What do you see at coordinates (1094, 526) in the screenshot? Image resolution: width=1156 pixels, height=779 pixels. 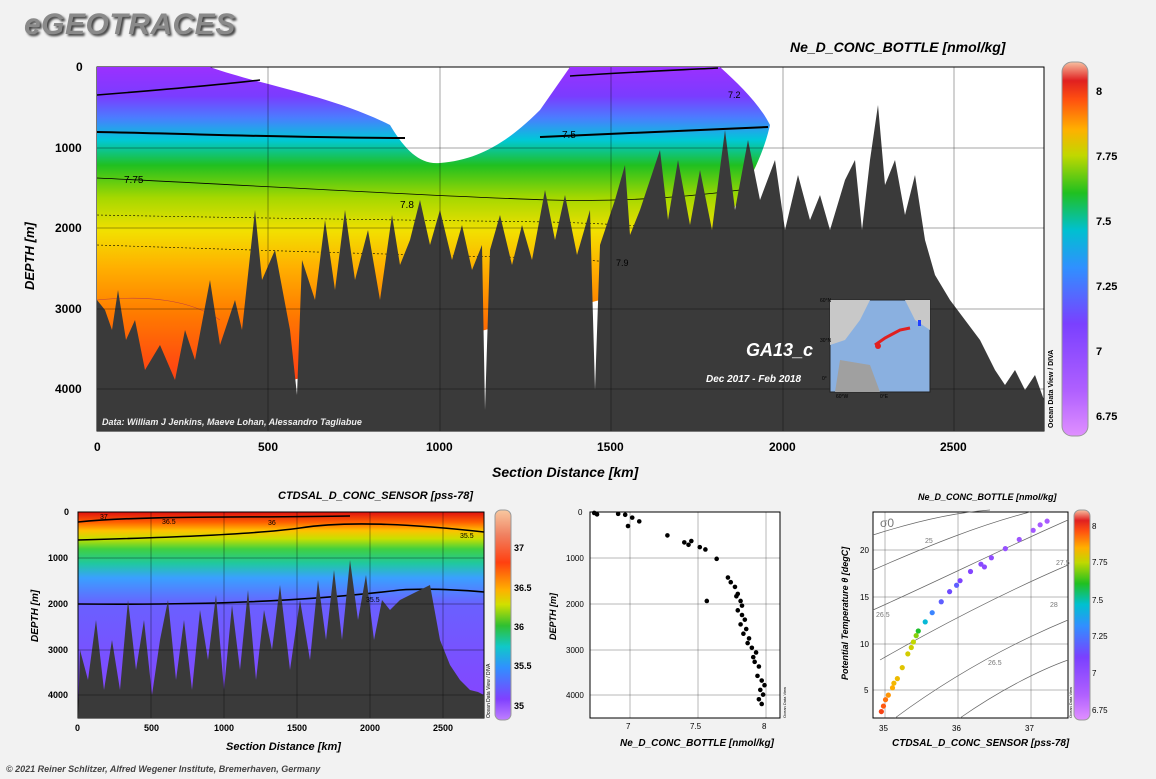 I see `ts-cbar-8: 8` at bounding box center [1094, 526].